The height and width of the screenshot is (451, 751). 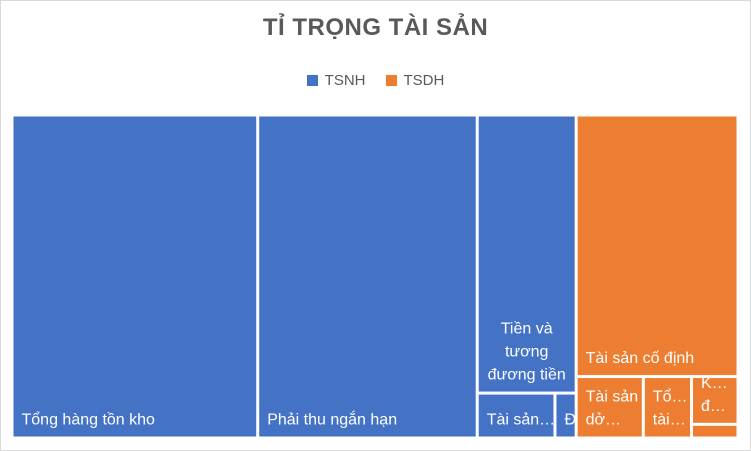 What do you see at coordinates (375, 27) in the screenshot?
I see `chart-title: TỈ TRỌNG TÀI SẢN` at bounding box center [375, 27].